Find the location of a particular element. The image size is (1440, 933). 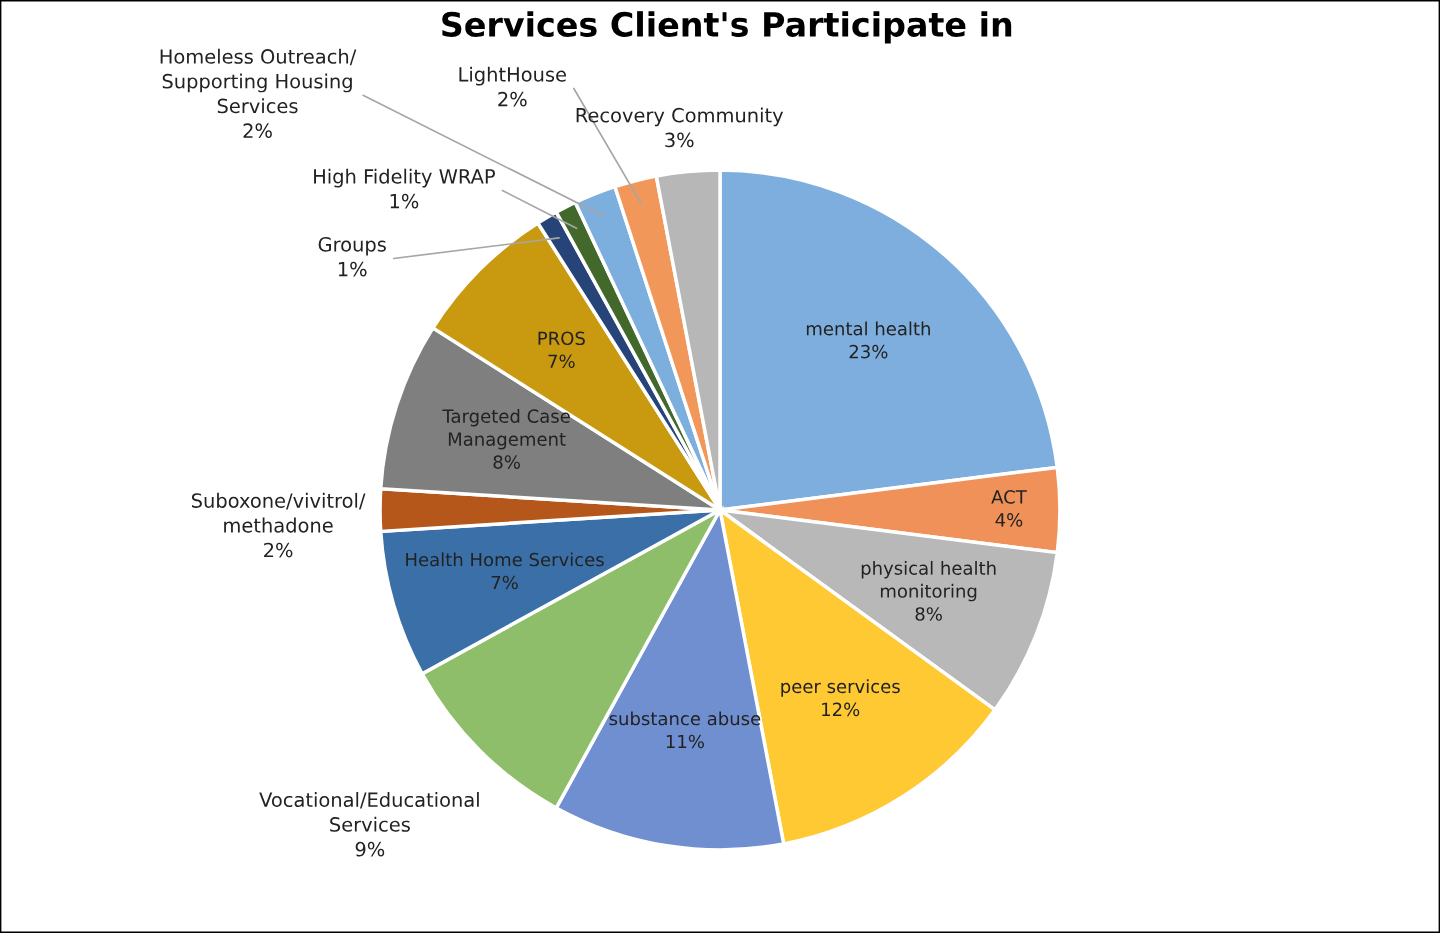

slice-label: Homeless Outreach/ Supporting Housing Services is located at coordinates (258, 81).